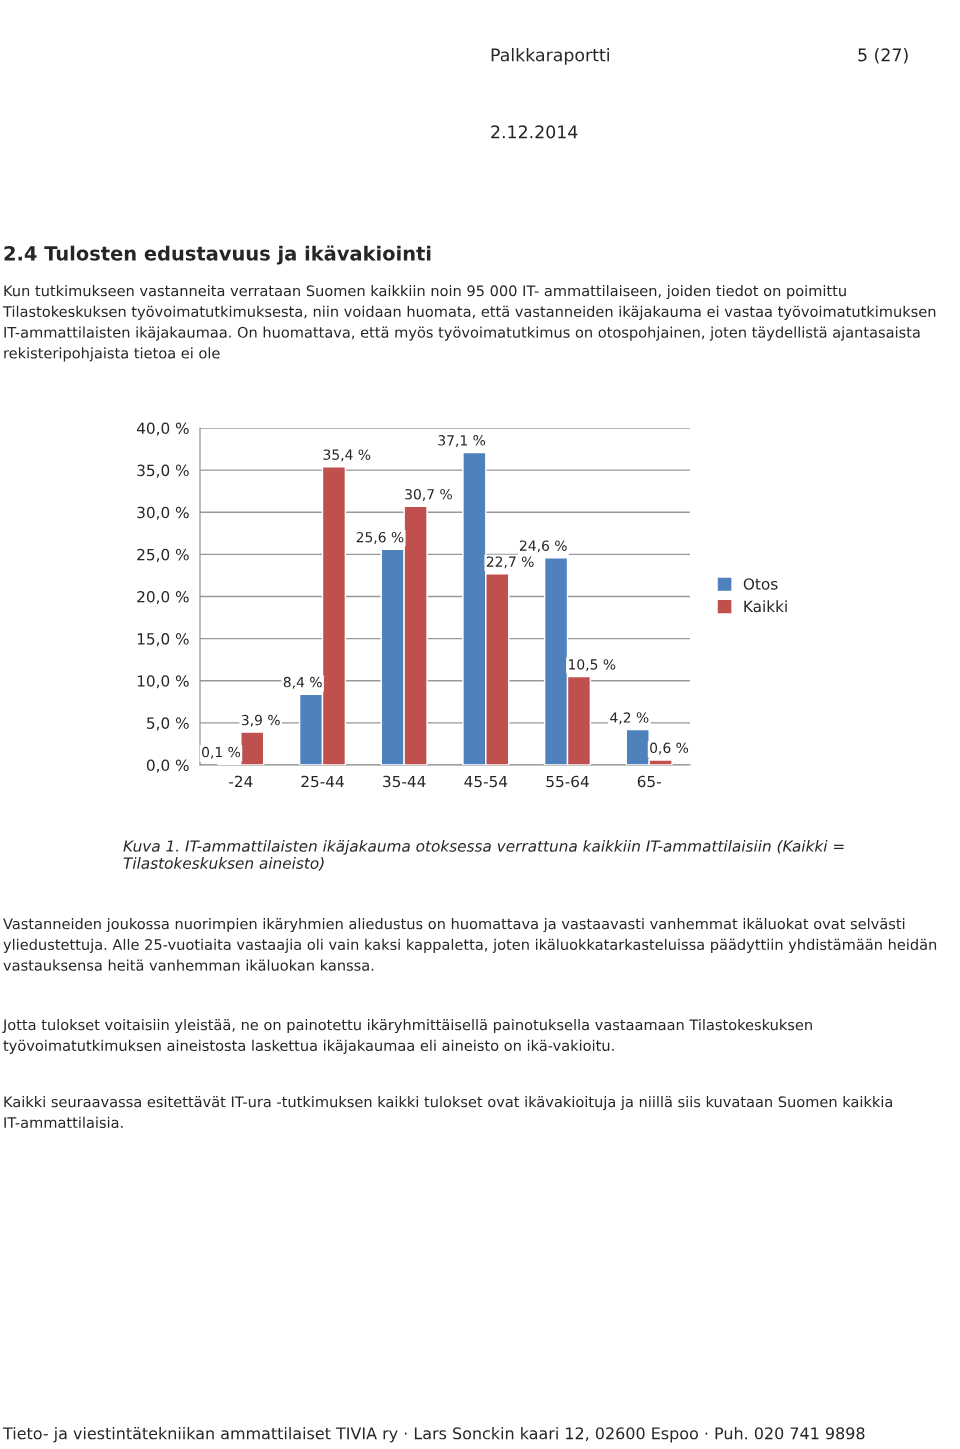 This screenshot has height=1449, width=960. Describe the element at coordinates (302, 682) in the screenshot. I see `data-label: 8,4 %` at that location.